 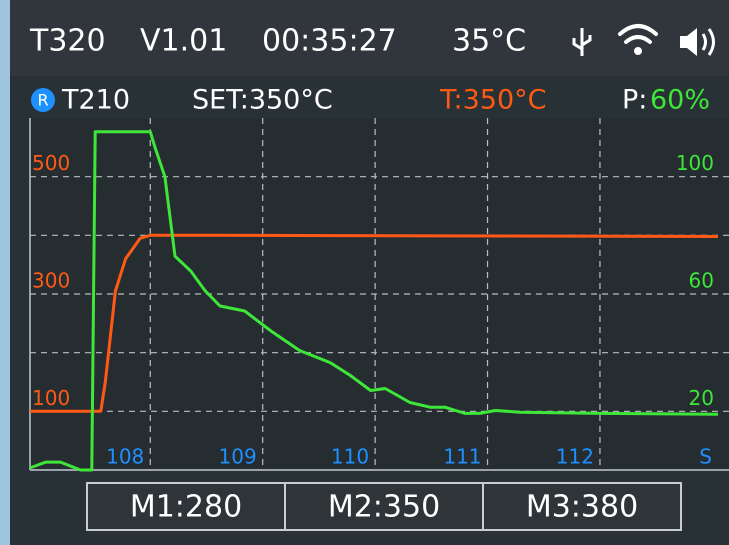 I want to click on power-value: 60%, so click(x=680, y=100).